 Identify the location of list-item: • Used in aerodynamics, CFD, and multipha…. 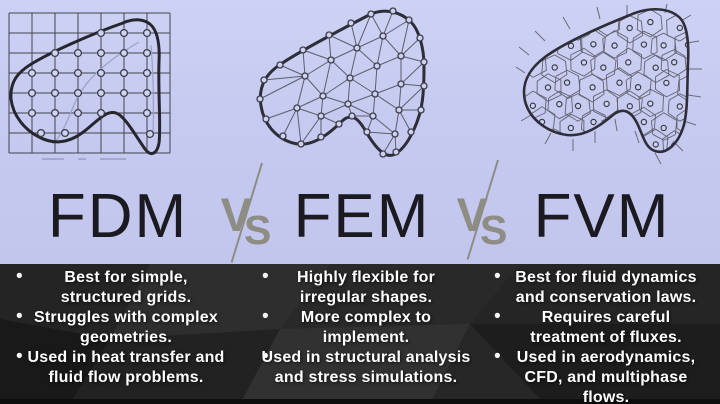
(600, 375).